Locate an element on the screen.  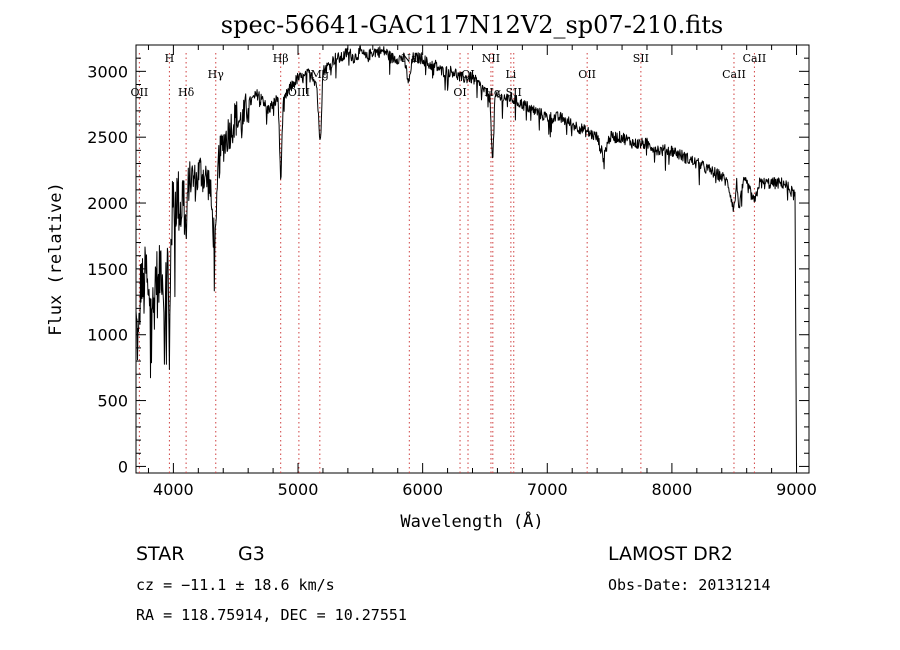
survey-name: LAMOST DR2 is located at coordinates (670, 554).